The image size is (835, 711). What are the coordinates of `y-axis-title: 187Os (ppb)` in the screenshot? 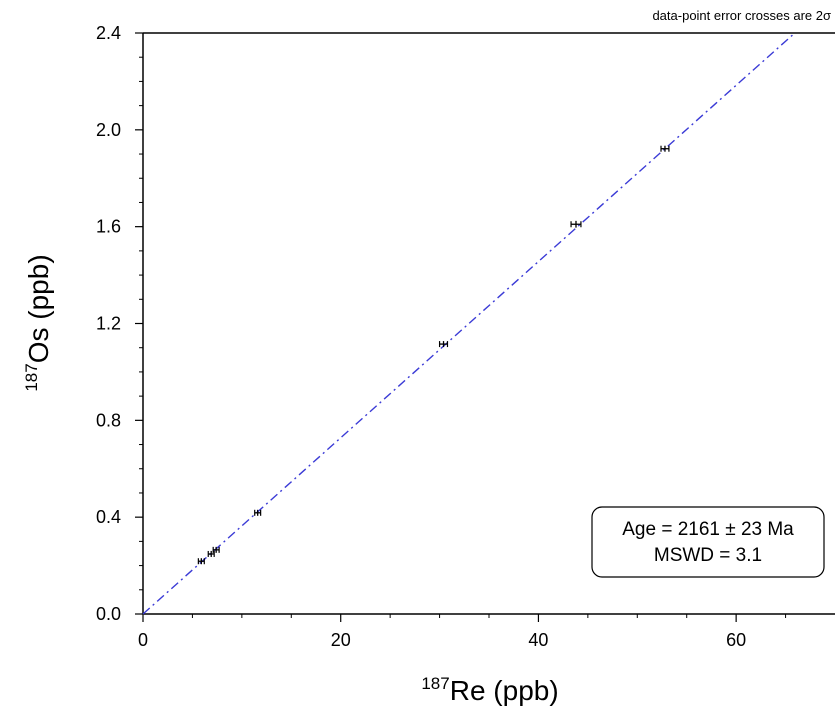 It's located at (38, 322).